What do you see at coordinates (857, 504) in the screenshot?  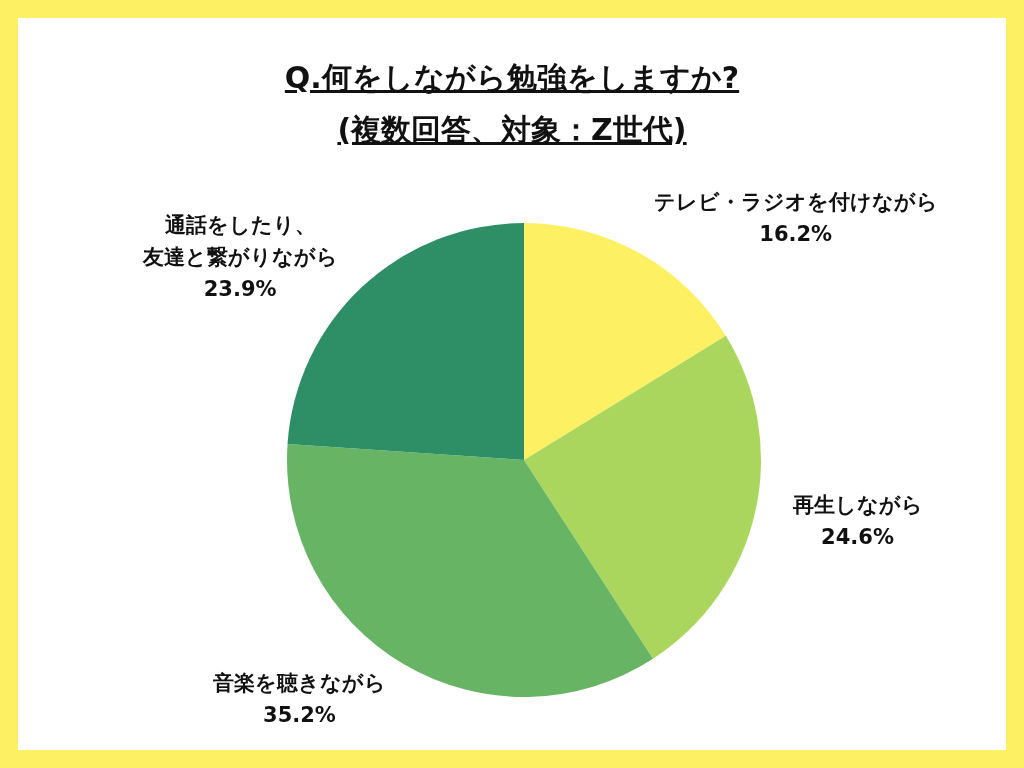 I see `slice-label: 再生しながら` at bounding box center [857, 504].